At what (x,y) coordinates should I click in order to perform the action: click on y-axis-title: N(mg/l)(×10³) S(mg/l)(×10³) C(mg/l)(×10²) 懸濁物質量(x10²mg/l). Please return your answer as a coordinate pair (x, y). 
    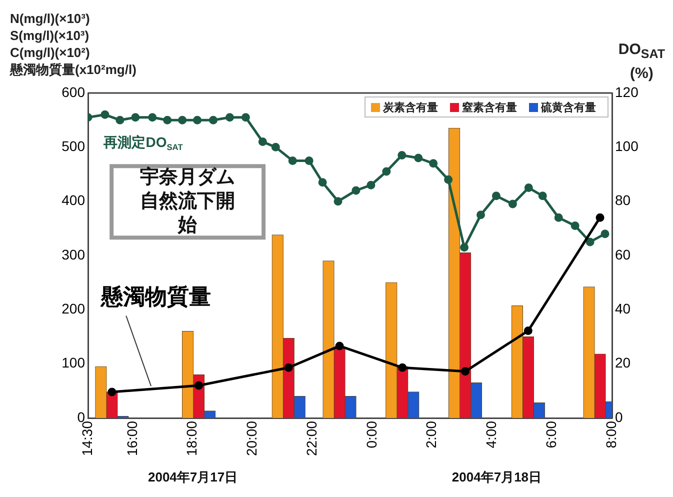
    Looking at the image, I should click on (73, 44).